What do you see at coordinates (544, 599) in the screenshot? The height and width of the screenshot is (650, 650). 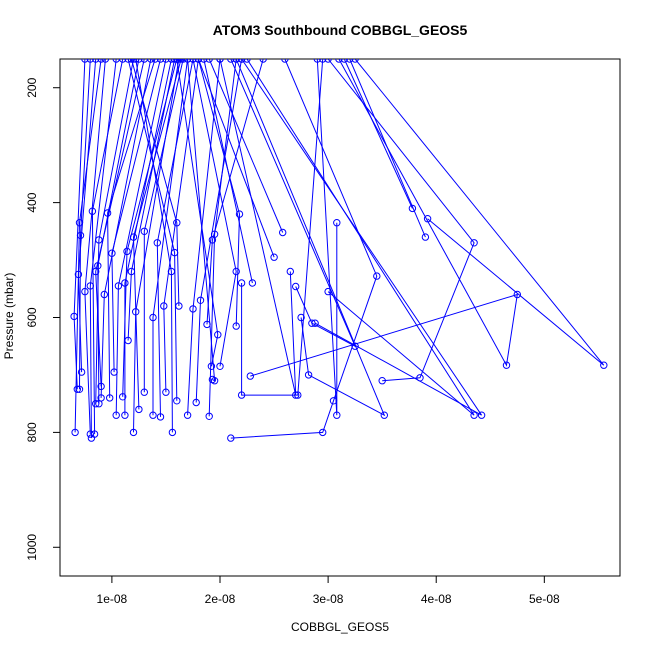 I see `x-tick-label: 5e-08` at bounding box center [544, 599].